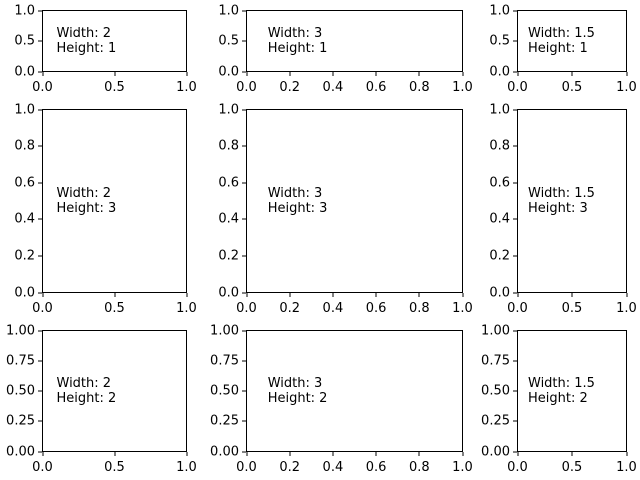  What do you see at coordinates (376, 87) in the screenshot?
I see `x-tick-label: 0.6` at bounding box center [376, 87].